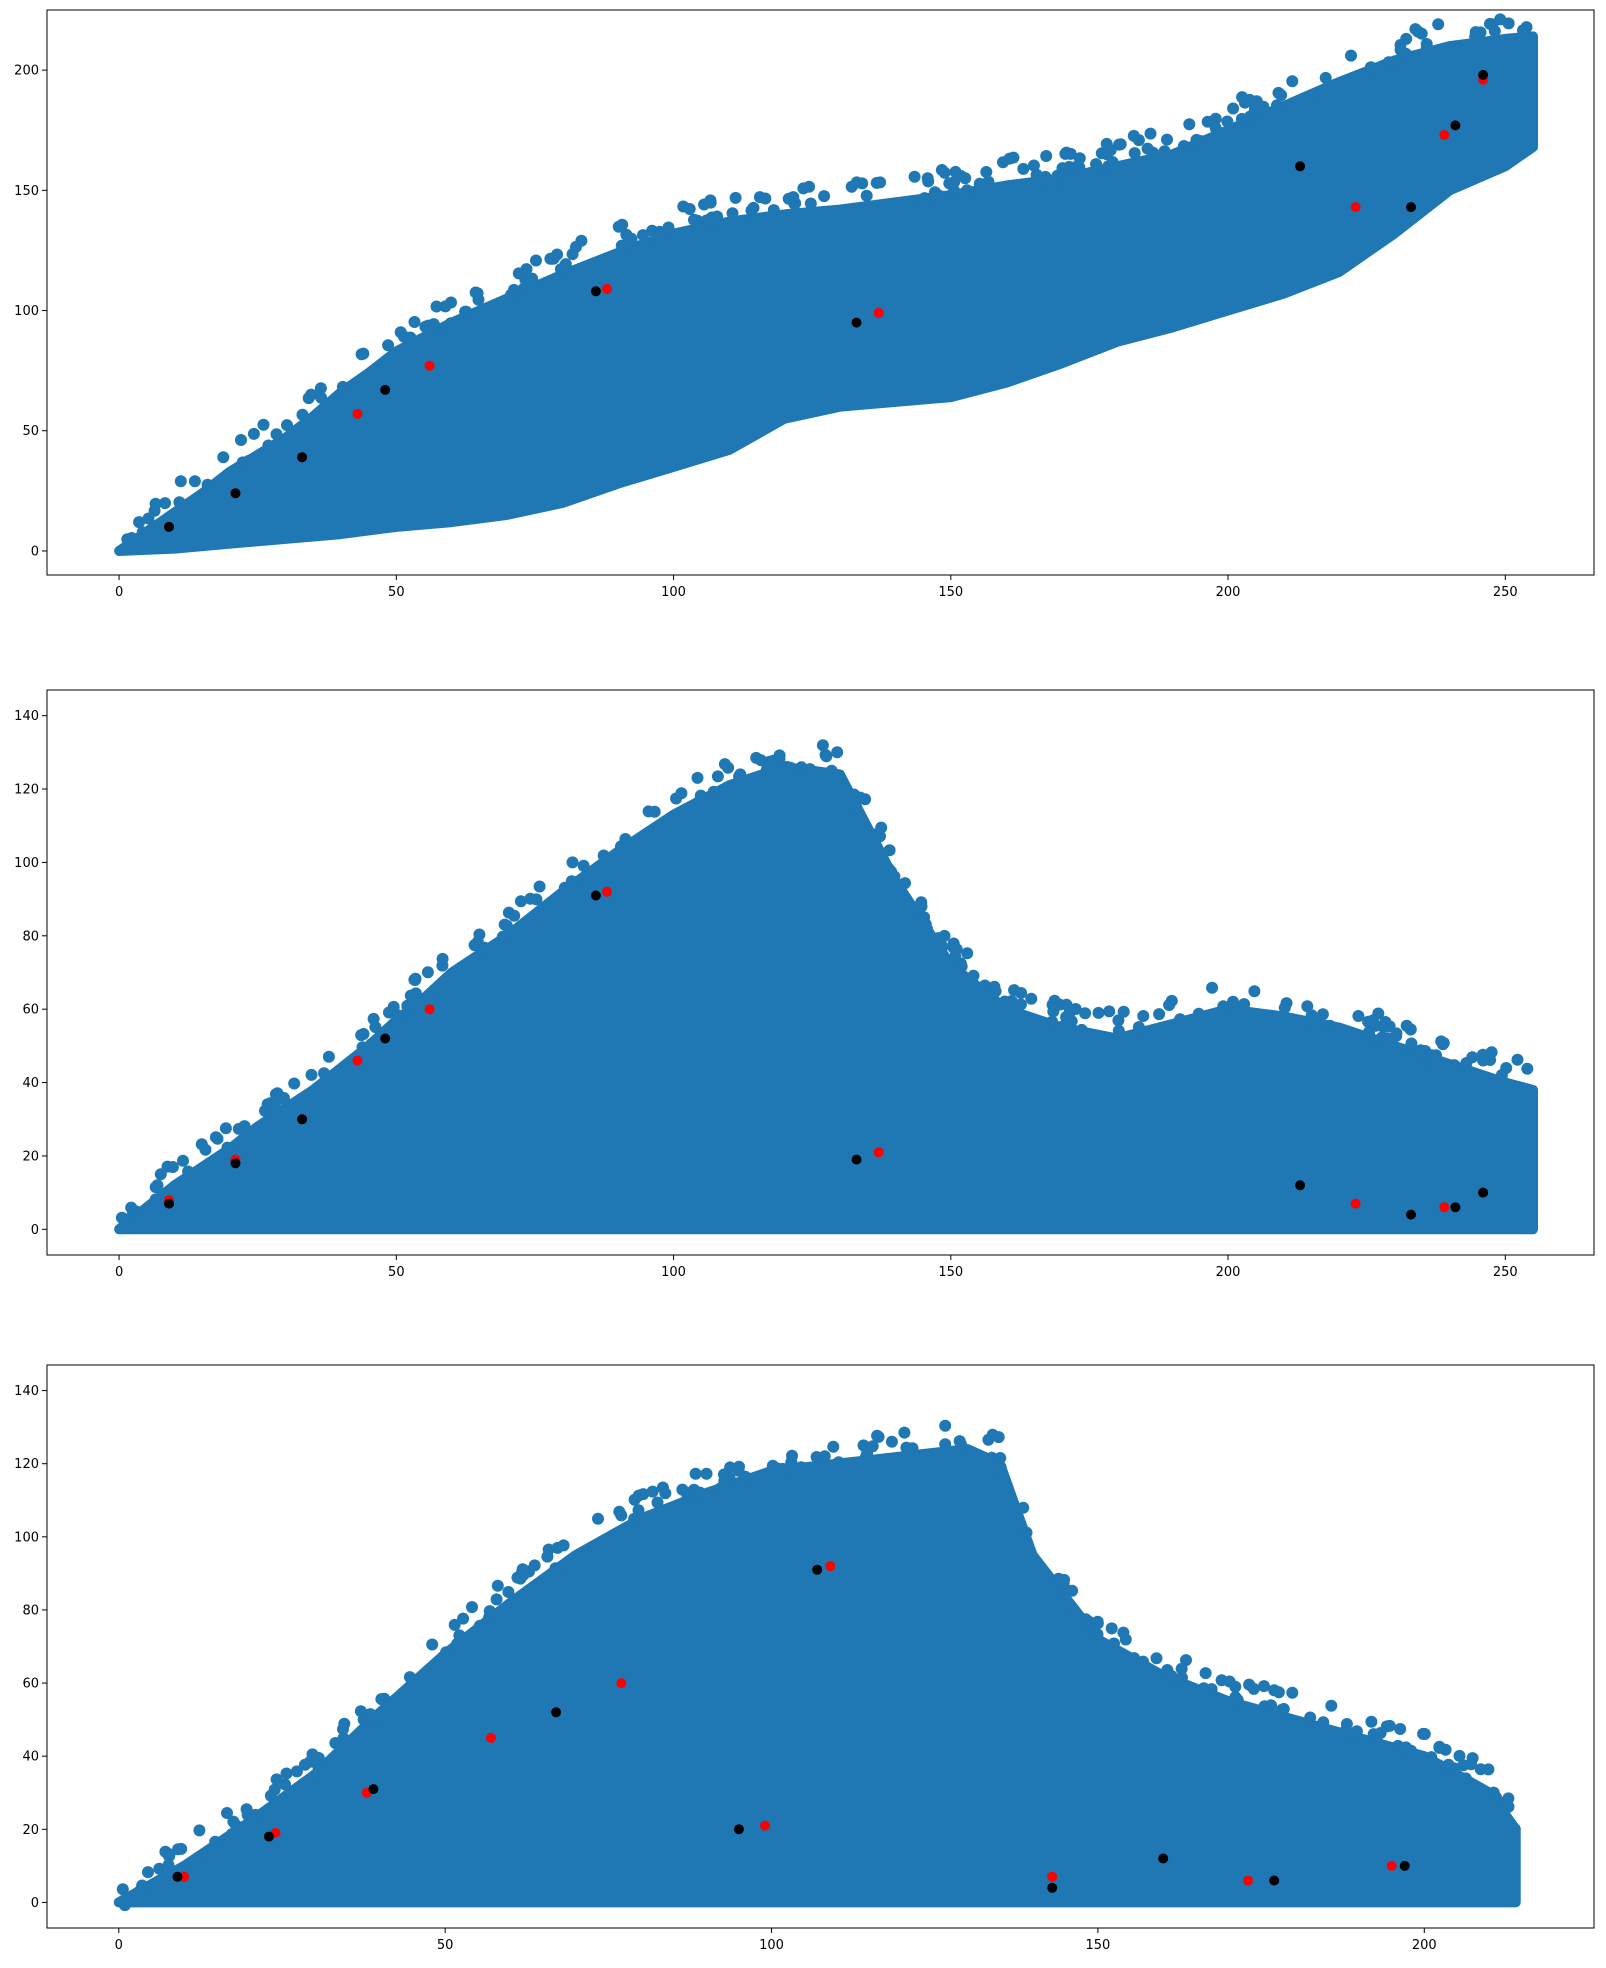 The height and width of the screenshot is (1968, 1606). I want to click on x-tick-label: 100, so click(673, 1272).